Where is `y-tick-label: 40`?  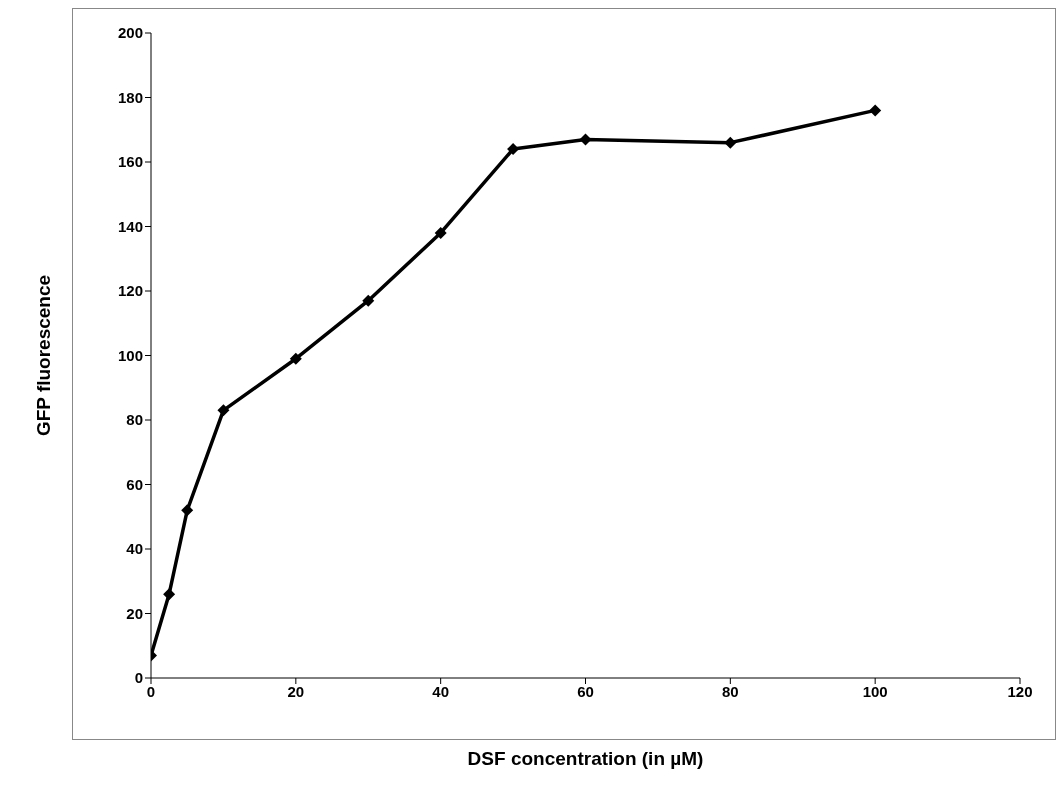
y-tick-label: 40 is located at coordinates (134, 549).